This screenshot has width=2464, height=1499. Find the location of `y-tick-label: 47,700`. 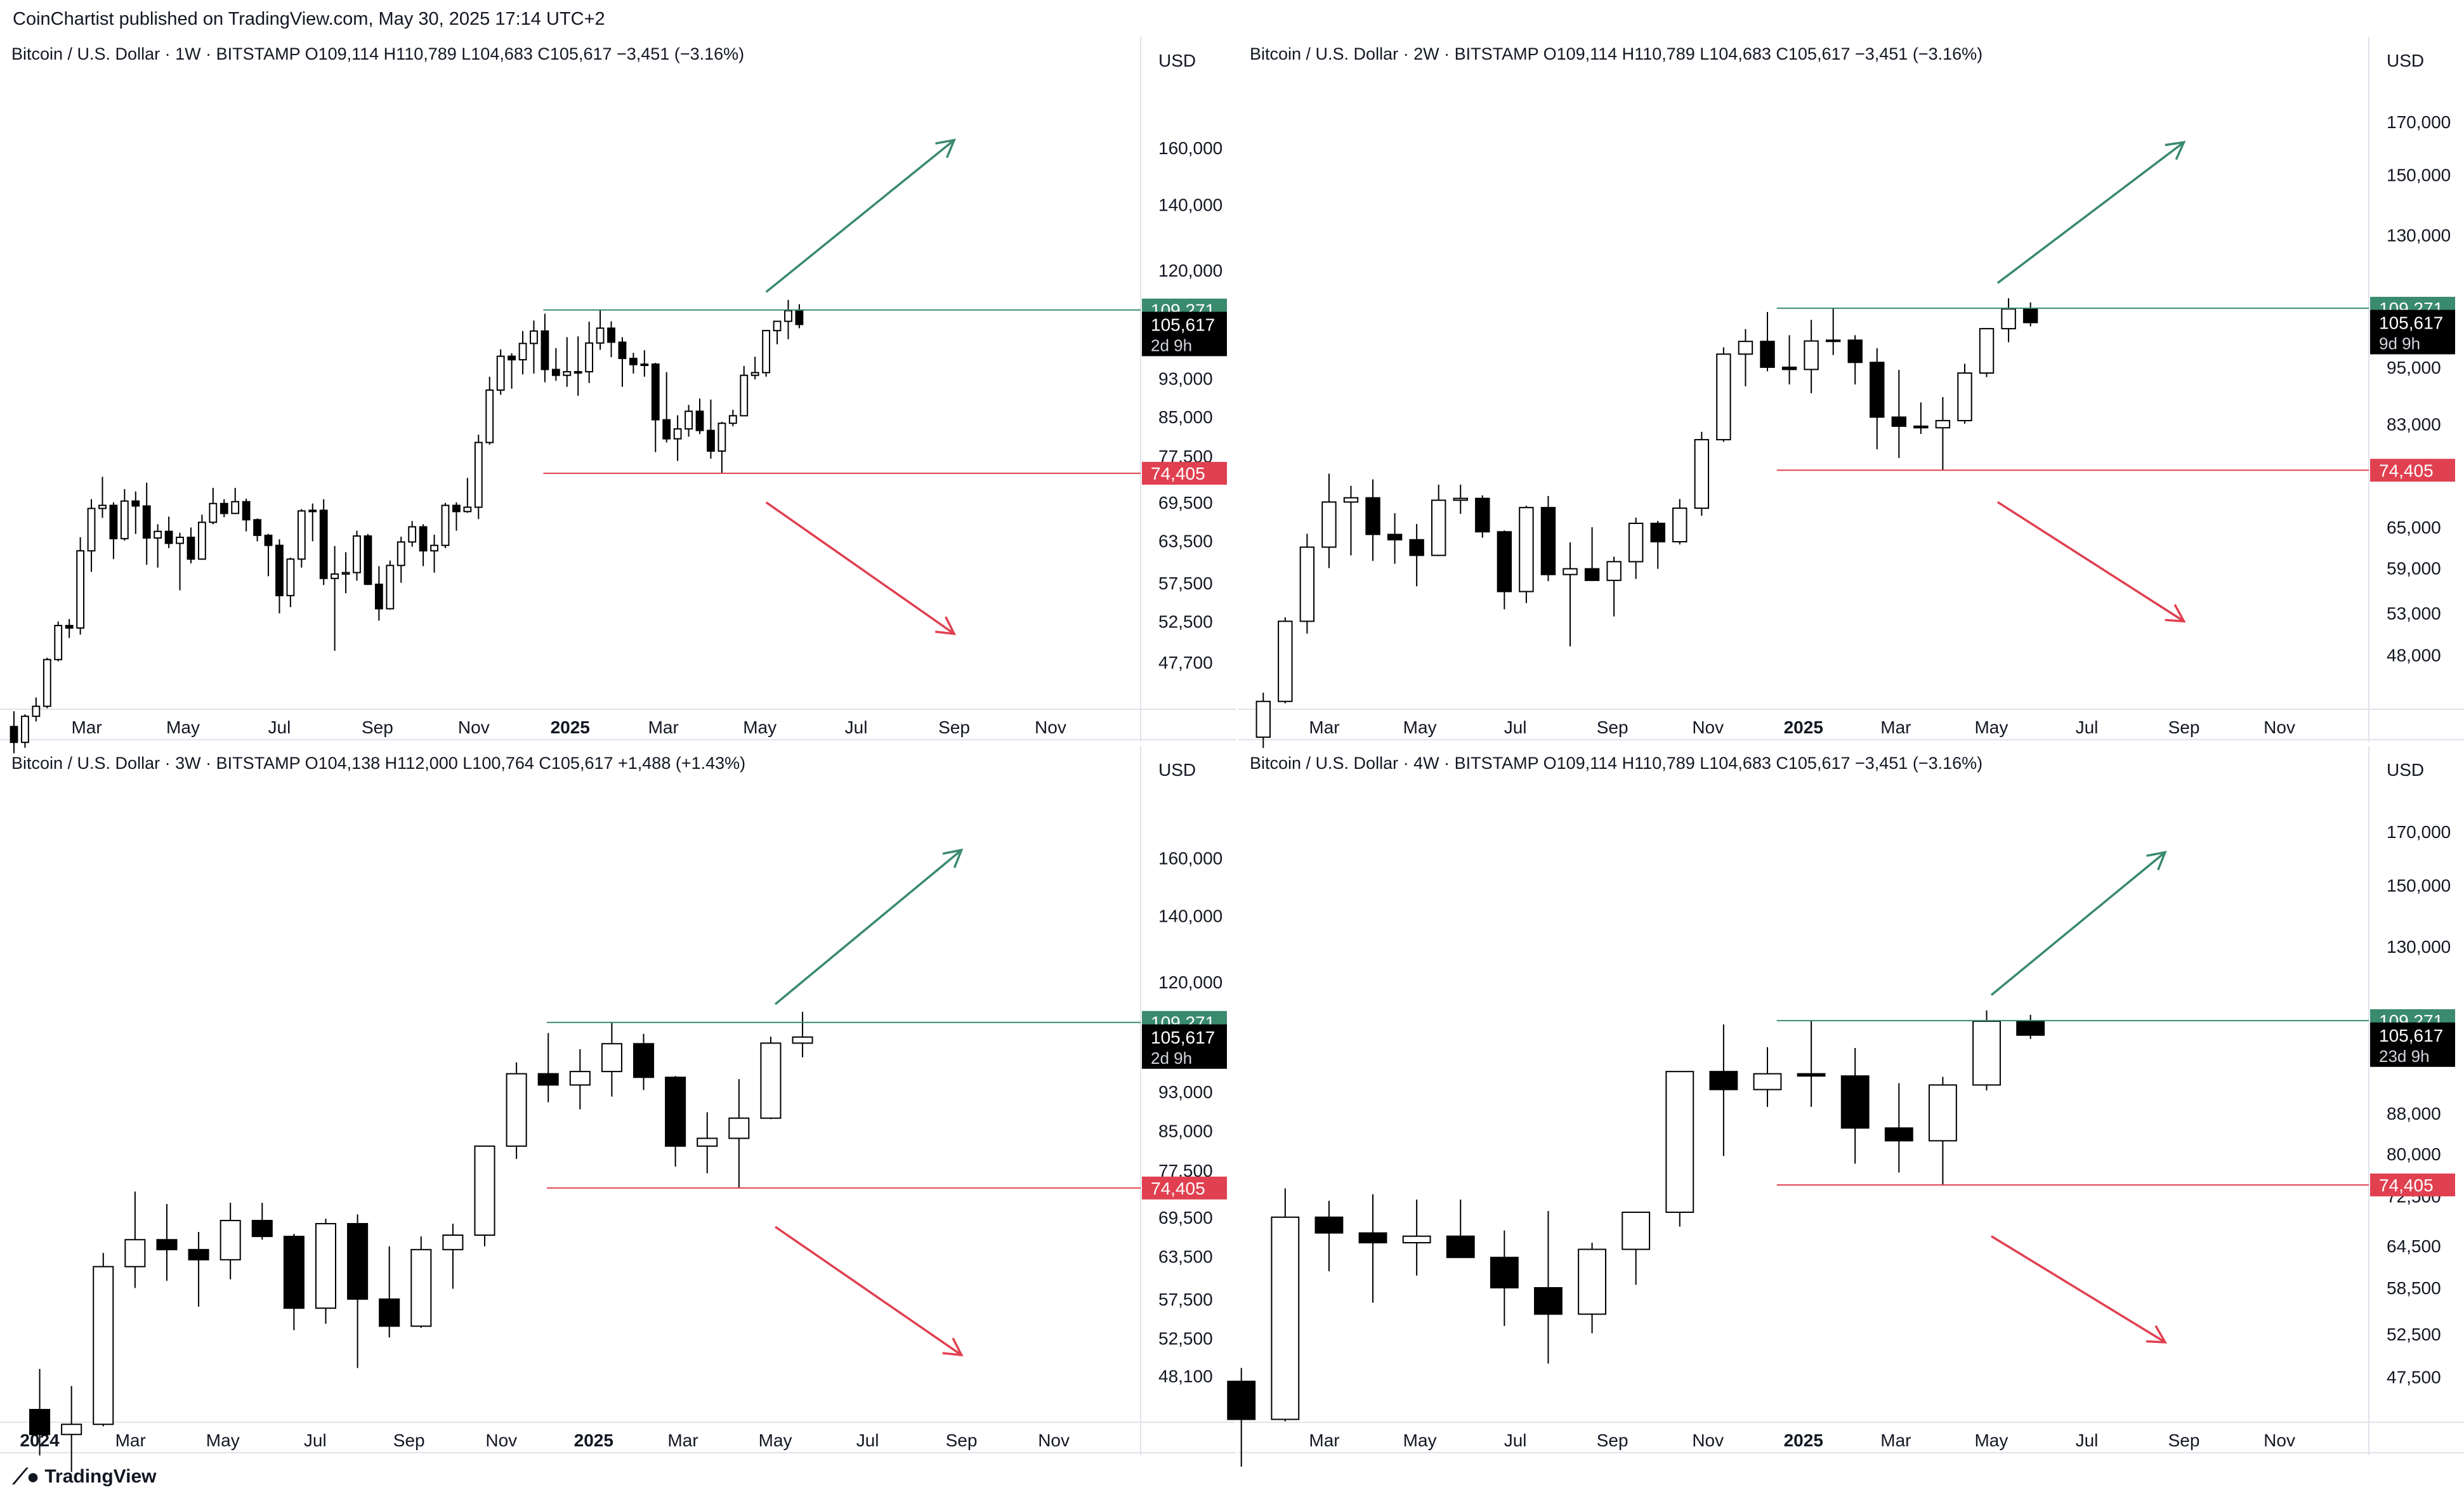

y-tick-label: 47,700 is located at coordinates (1185, 662).